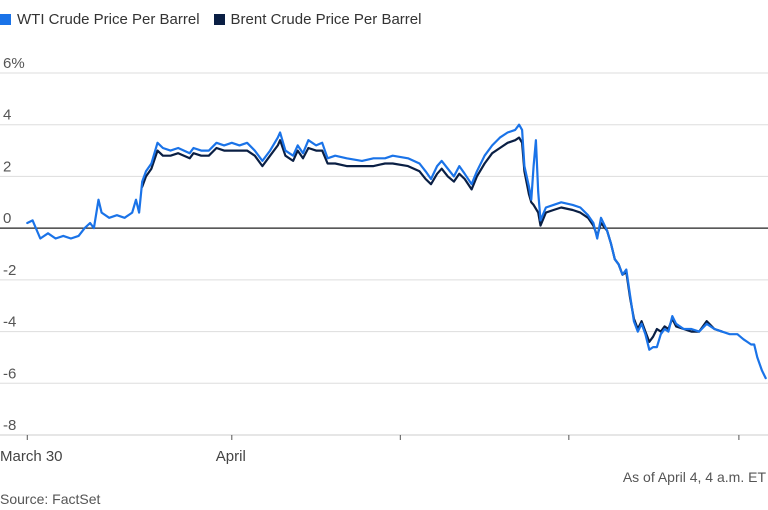 The image size is (768, 510). Describe the element at coordinates (5, 19) in the screenshot. I see `legend-swatch-wti` at that location.